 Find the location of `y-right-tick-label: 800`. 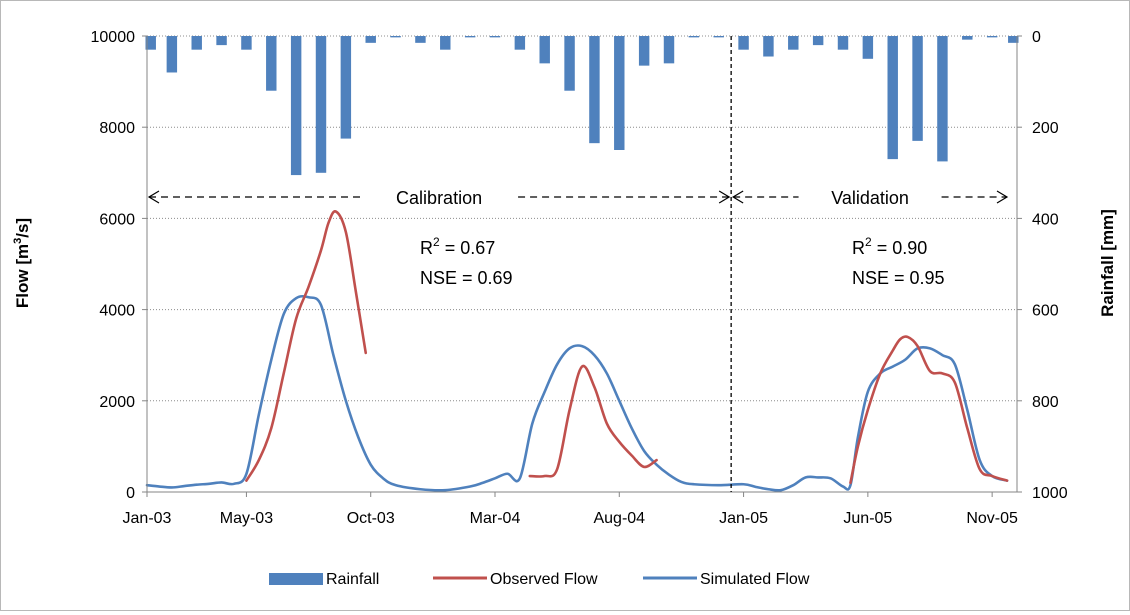

y-right-tick-label: 800 is located at coordinates (1045, 402).